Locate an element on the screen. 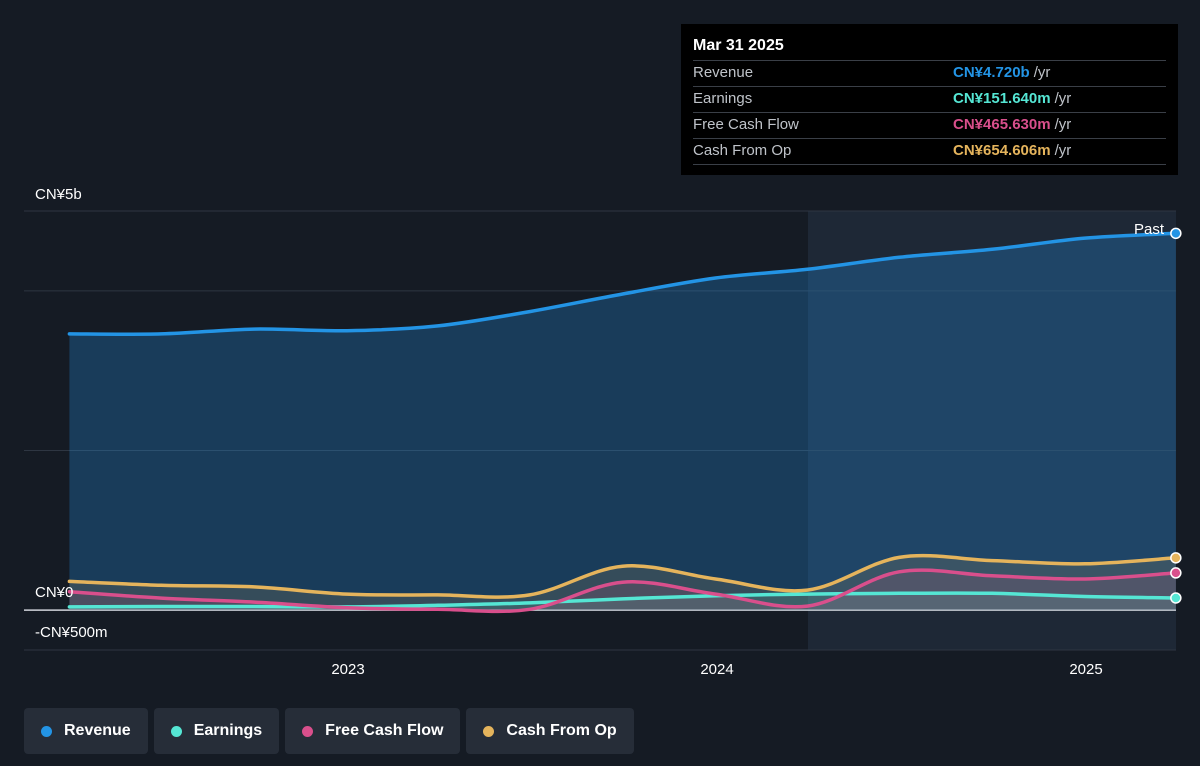 This screenshot has height=766, width=1200. free-cash-flow-area is located at coordinates (622, 591).